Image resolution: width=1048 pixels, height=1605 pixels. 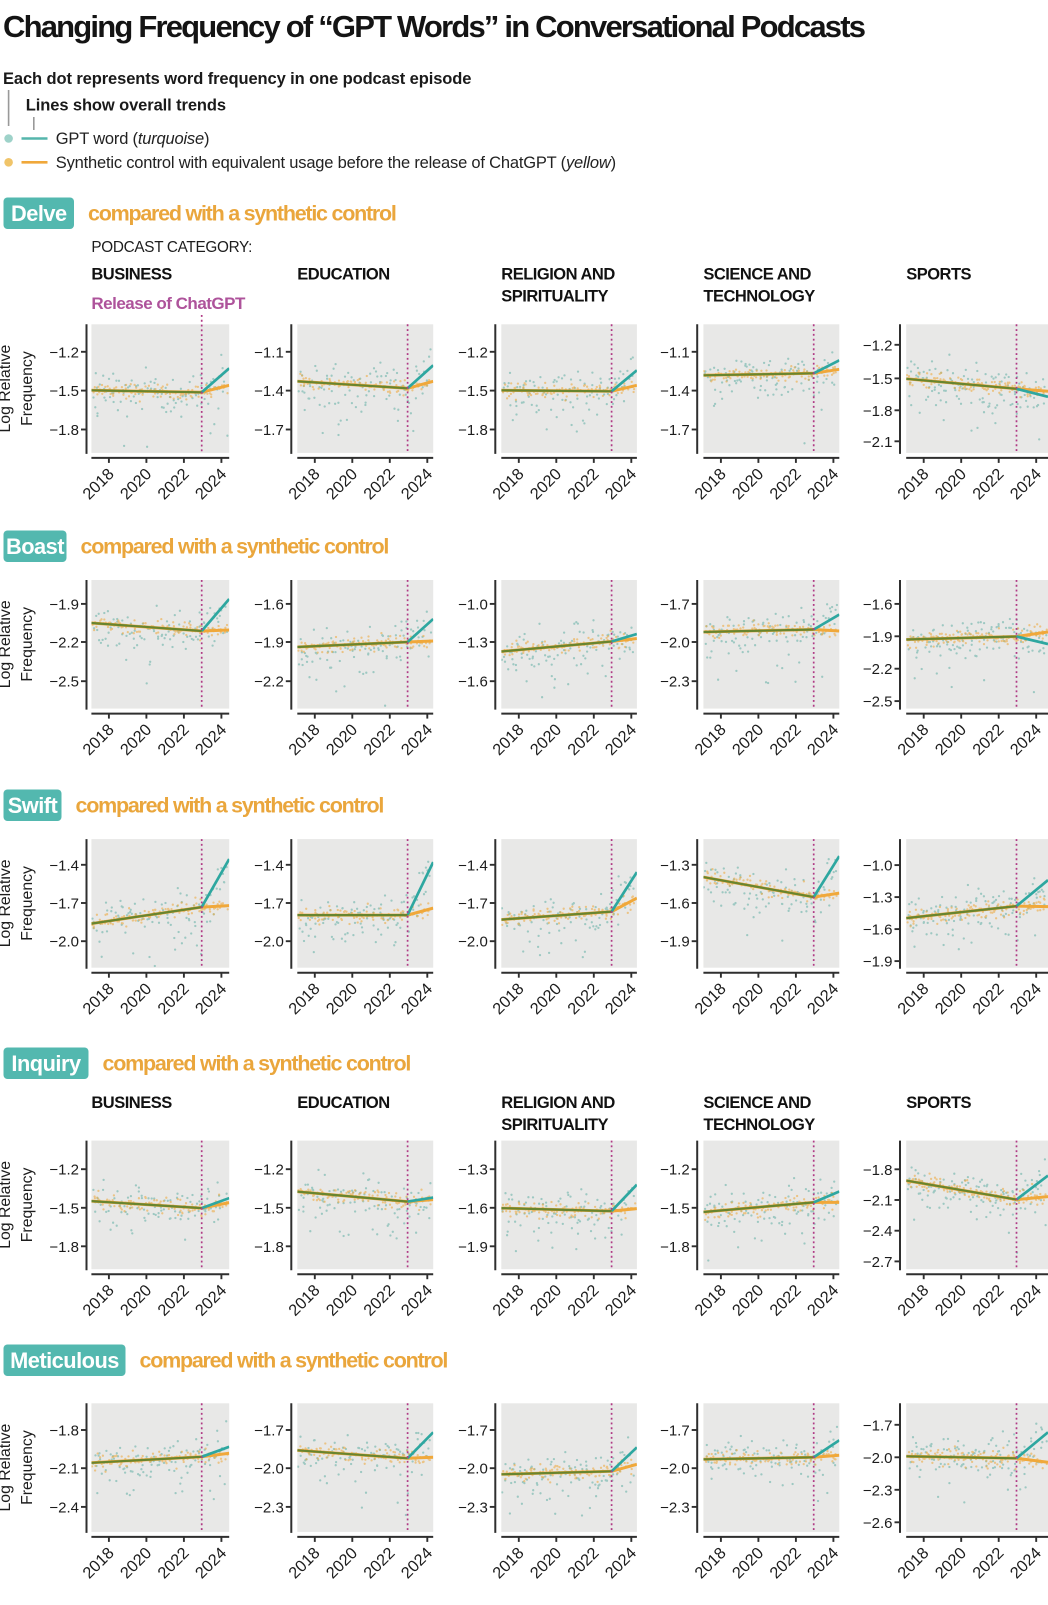 I want to click on svg-text: Inquiry, so click(x=46, y=1063).